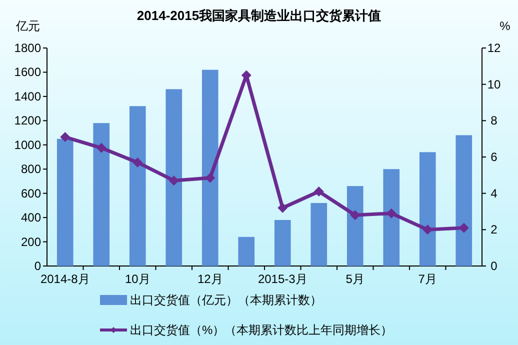  I want to click on chart-title: 2014-2015我国家具制造业出口交货累计值, so click(259, 15).